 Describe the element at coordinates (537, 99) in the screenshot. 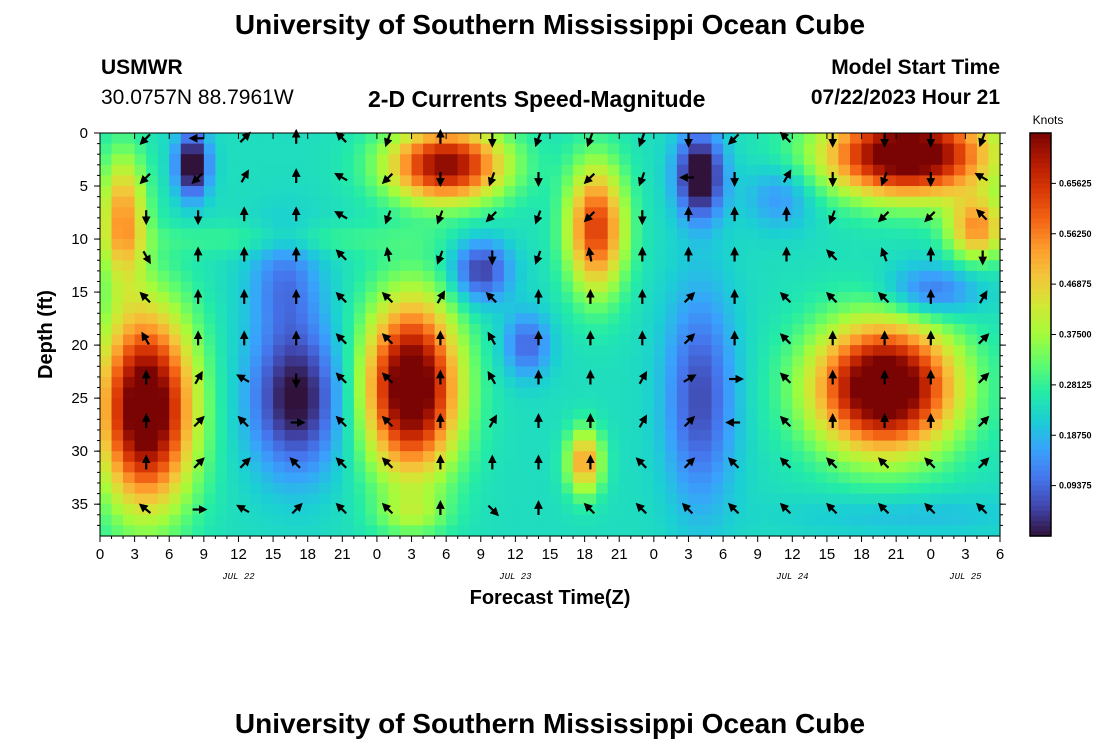

I see `chart-subtitle: 2-D Currents Speed-Magnitude` at that location.